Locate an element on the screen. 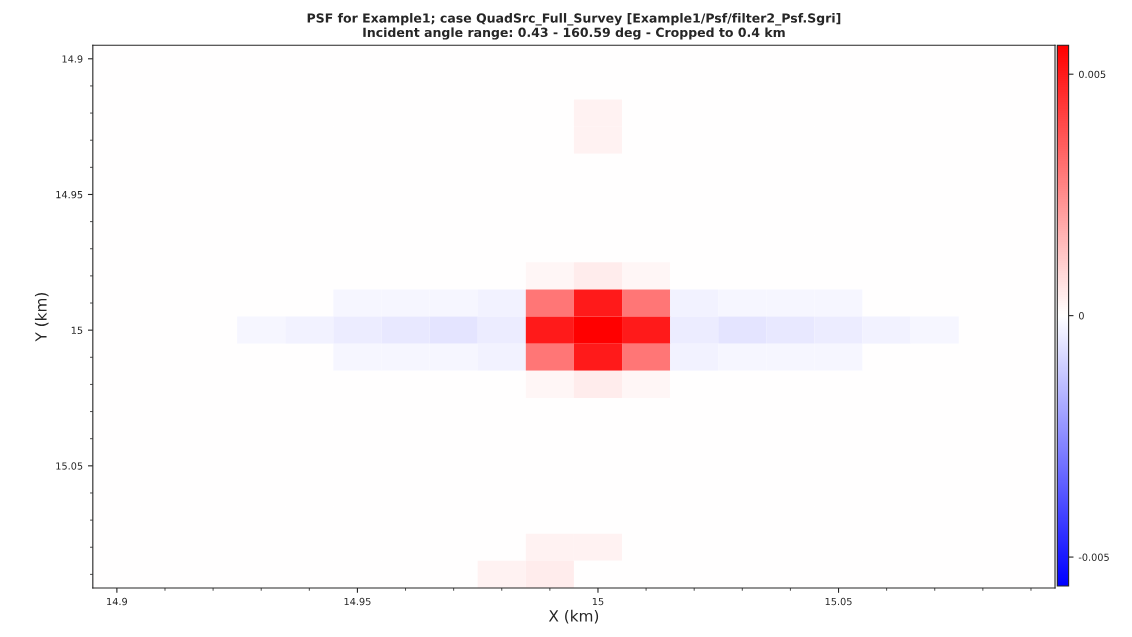 This screenshot has height=637, width=1132. y-tick-label: 14.9 is located at coordinates (72, 59).